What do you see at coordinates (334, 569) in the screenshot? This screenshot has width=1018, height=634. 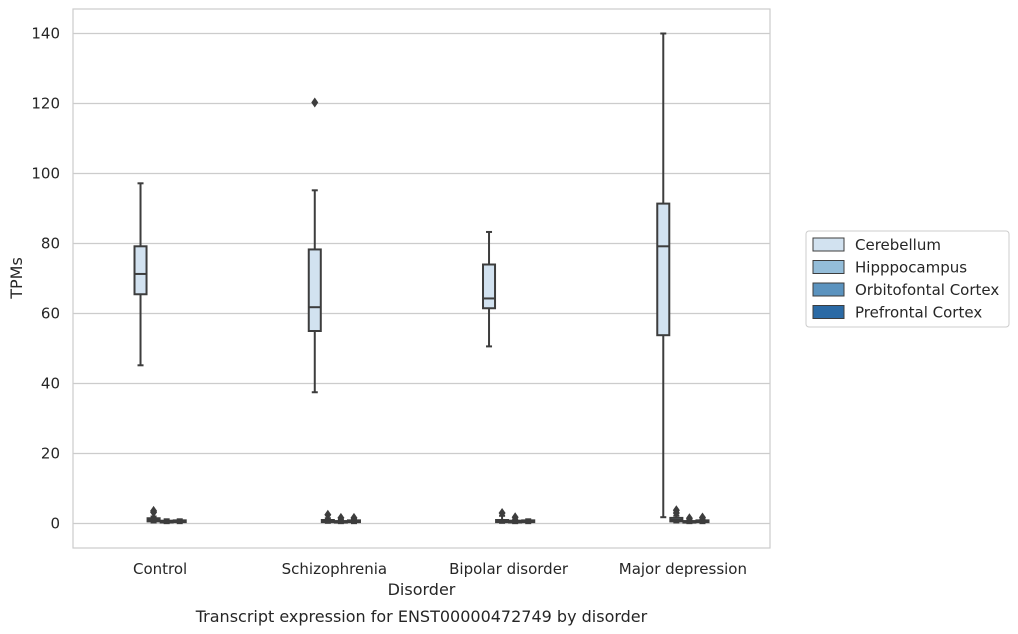 I see `x-tick-label: Schizophrenia` at bounding box center [334, 569].